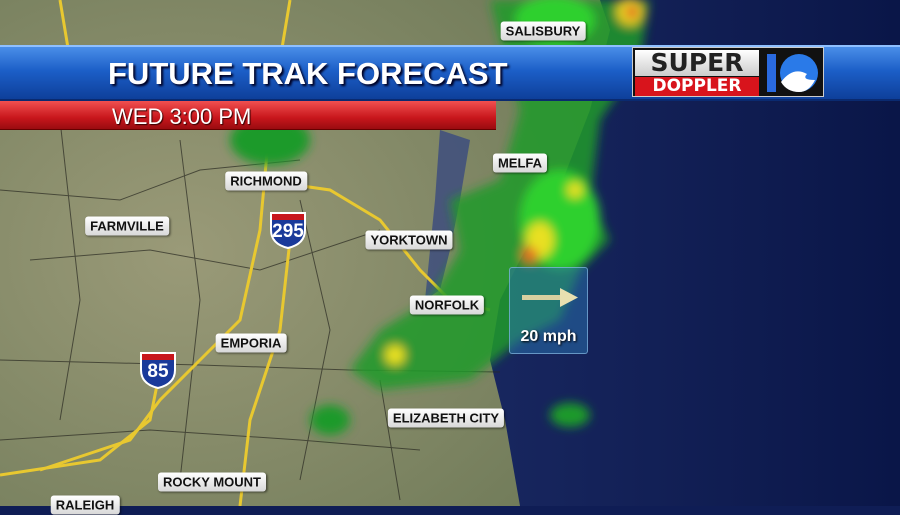 The image size is (900, 515). I want to click on city-label-rocky-mount: ROCKY MOUNT, so click(212, 482).